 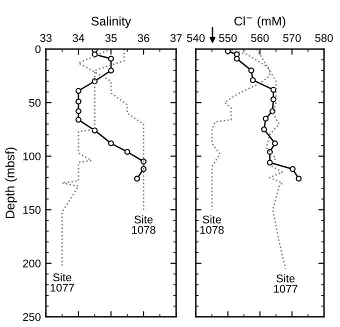 What do you see at coordinates (32, 317) in the screenshot?
I see `y-tick-label: 250` at bounding box center [32, 317].